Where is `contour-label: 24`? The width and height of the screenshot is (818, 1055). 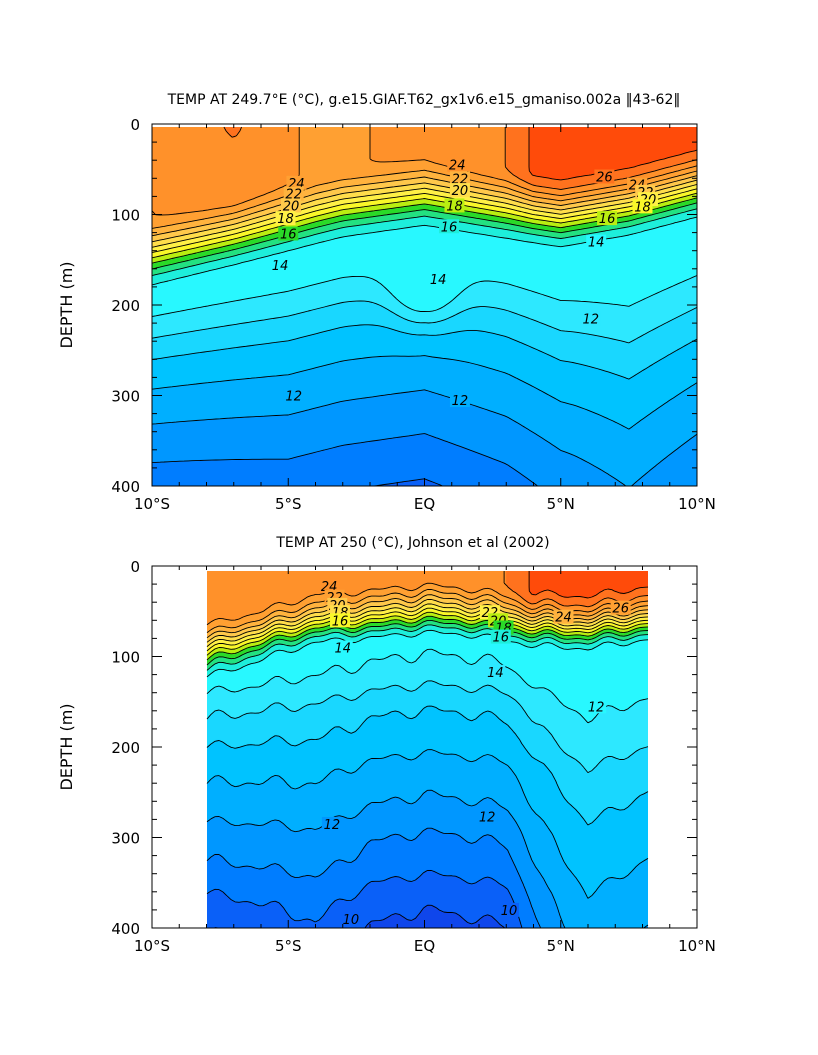
contour-label: 24 is located at coordinates (457, 166).